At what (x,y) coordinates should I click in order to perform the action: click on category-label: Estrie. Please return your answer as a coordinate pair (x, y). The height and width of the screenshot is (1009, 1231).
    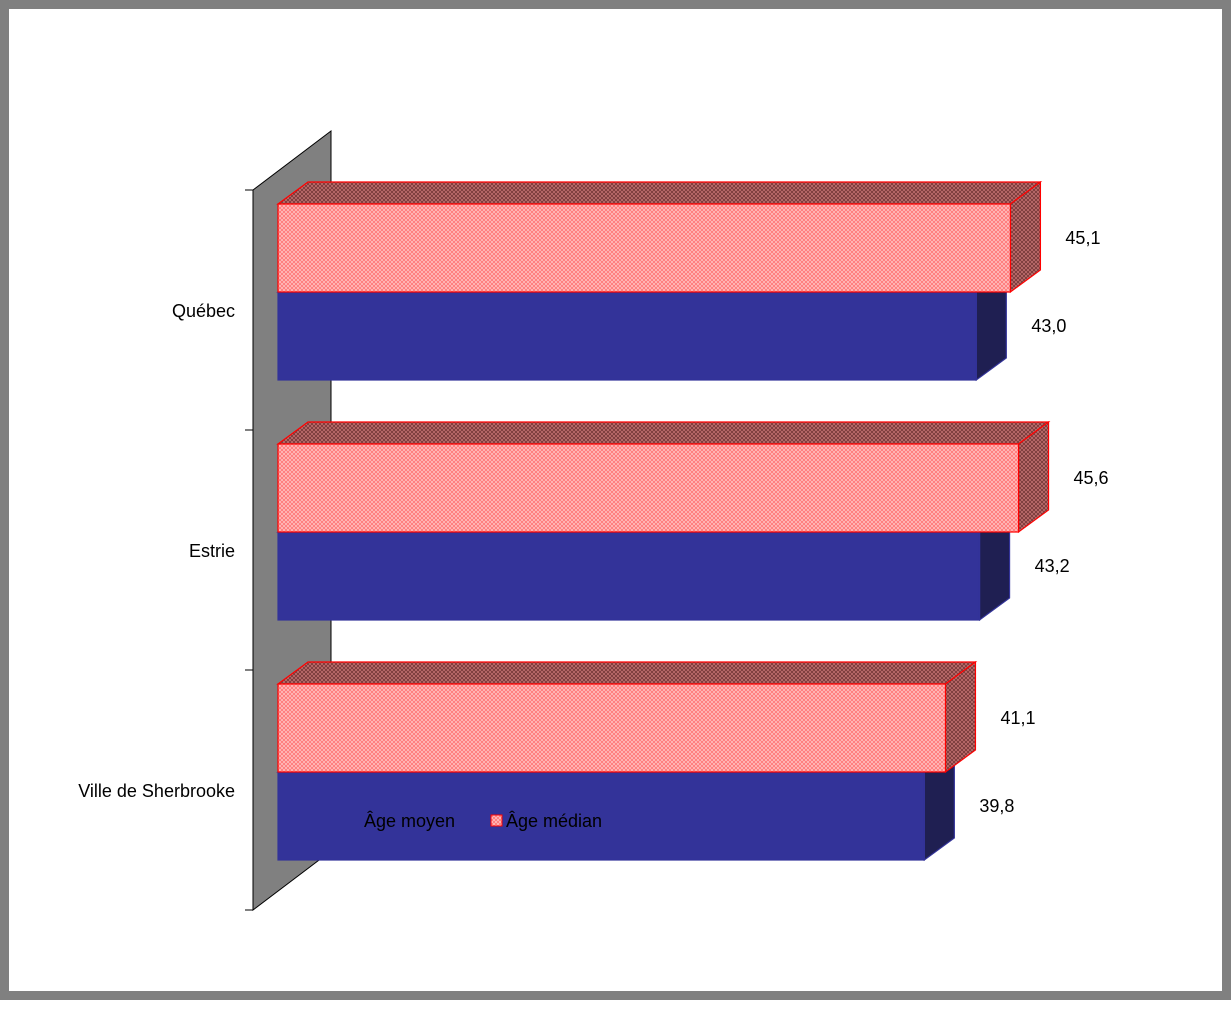
    Looking at the image, I should click on (212, 551).